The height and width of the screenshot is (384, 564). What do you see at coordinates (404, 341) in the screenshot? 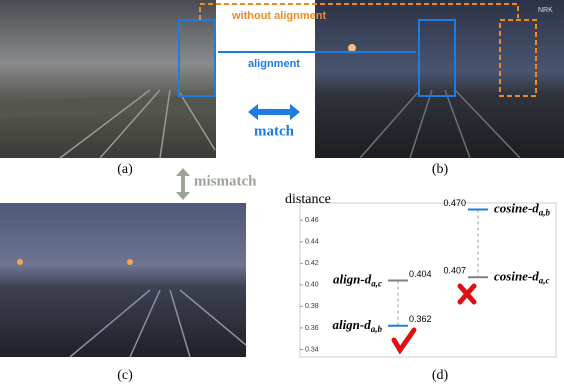
I see `check-icon` at bounding box center [404, 341].